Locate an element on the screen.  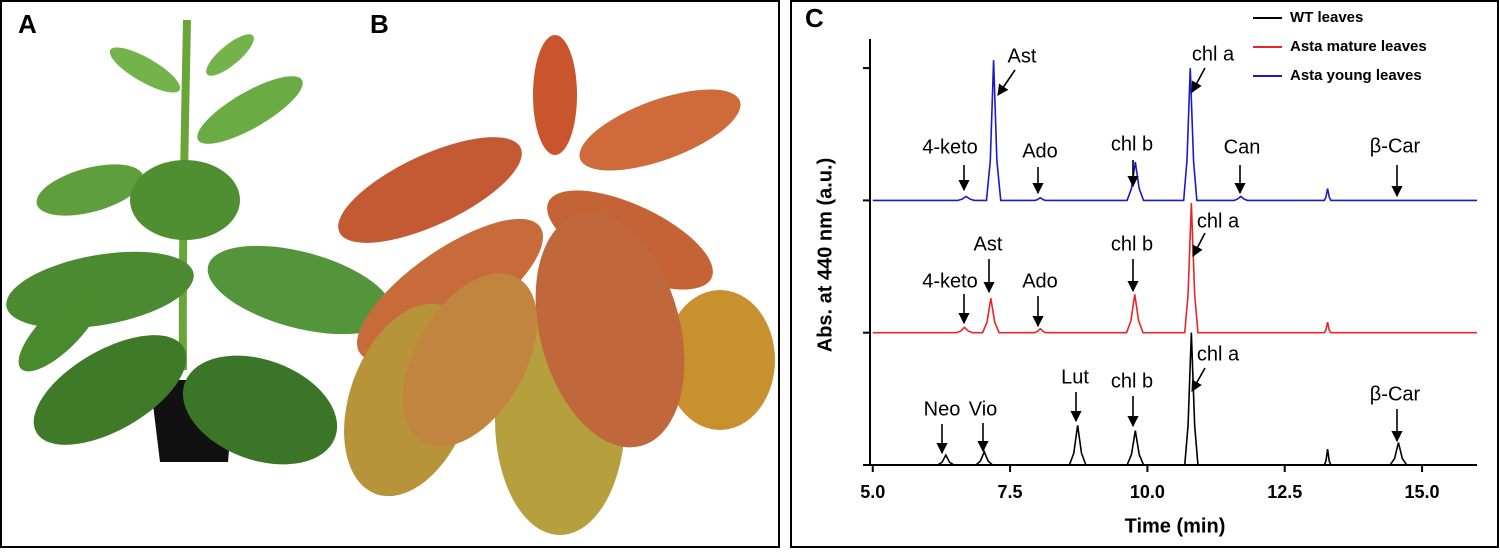
x-tick-label: 15.0 is located at coordinates (1422, 492).